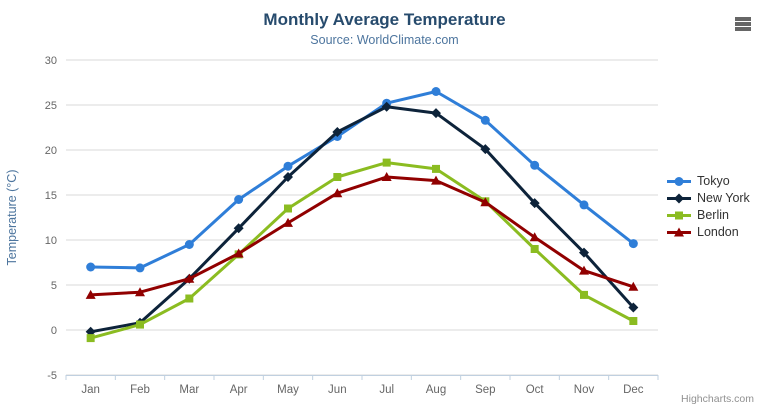 The image size is (769, 416). I want to click on x-axis-label: May, so click(288, 390).